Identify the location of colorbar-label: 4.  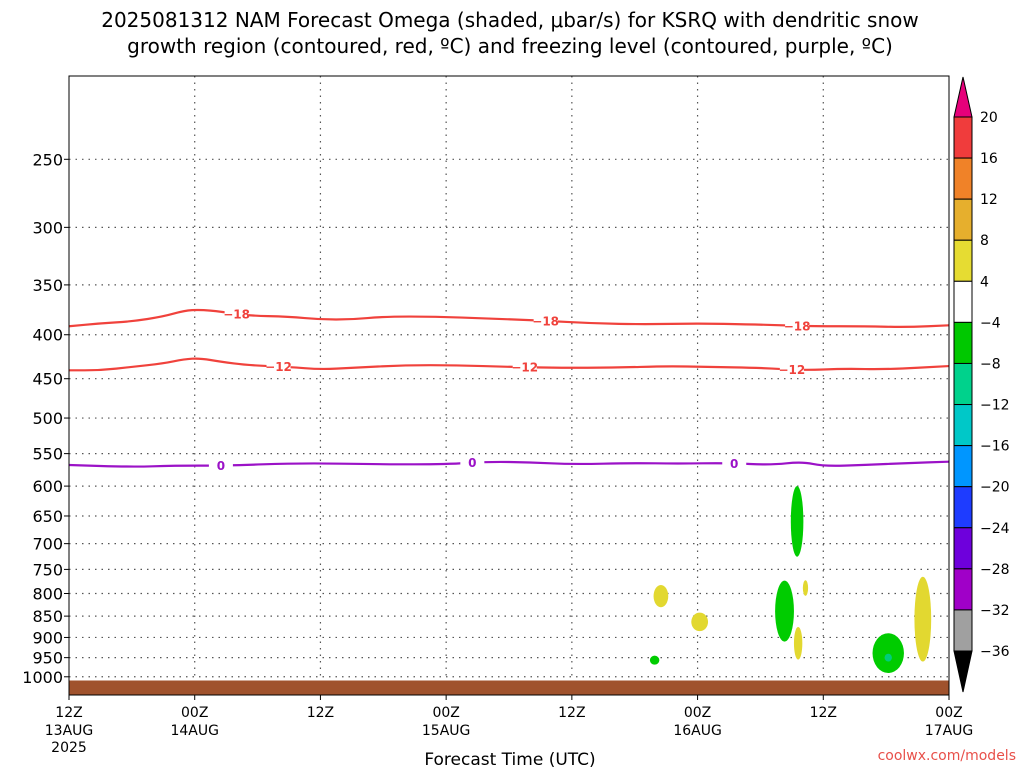
(984, 282).